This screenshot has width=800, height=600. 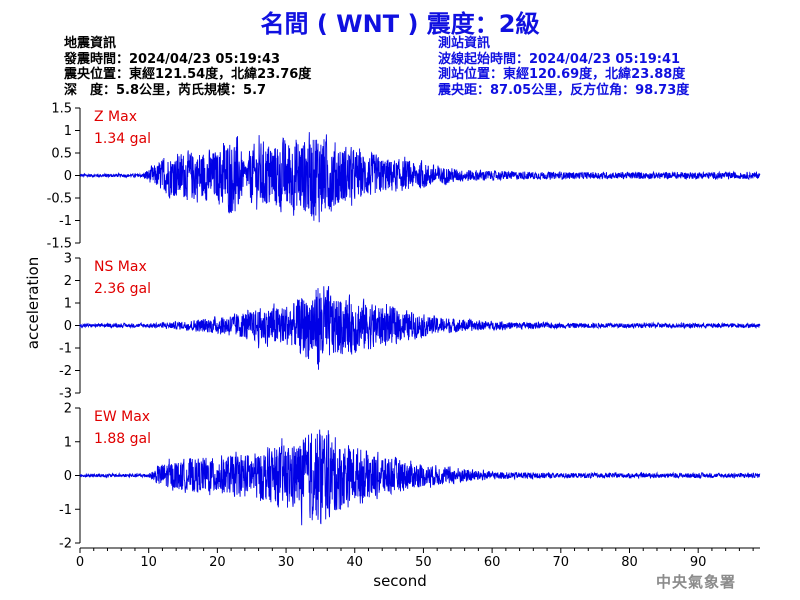 What do you see at coordinates (61, 154) in the screenshot?
I see `y-tick-label: 0.5` at bounding box center [61, 154].